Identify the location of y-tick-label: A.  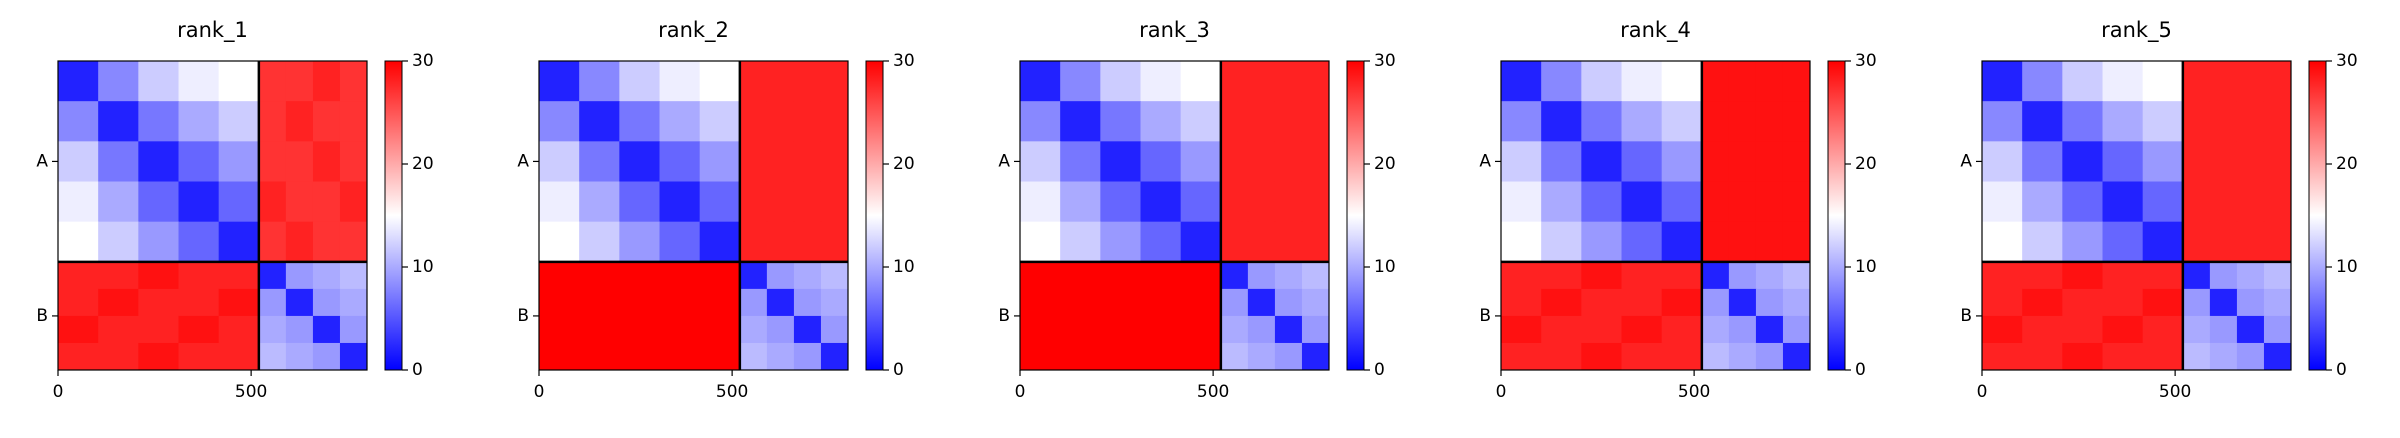
(1004, 161).